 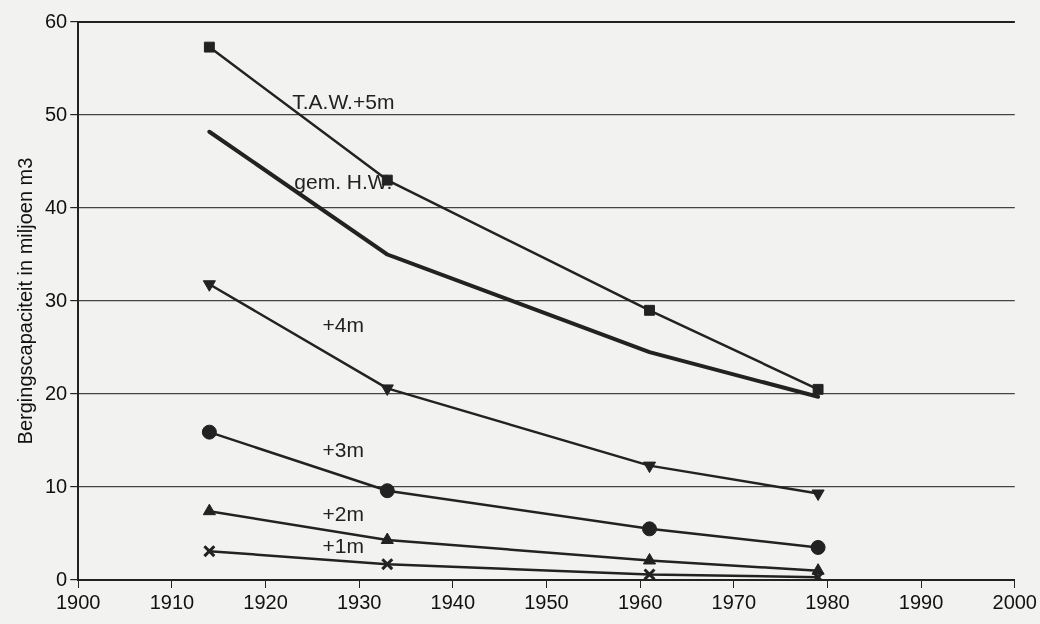 I want to click on x-tick-label: 1920, so click(x=265, y=601).